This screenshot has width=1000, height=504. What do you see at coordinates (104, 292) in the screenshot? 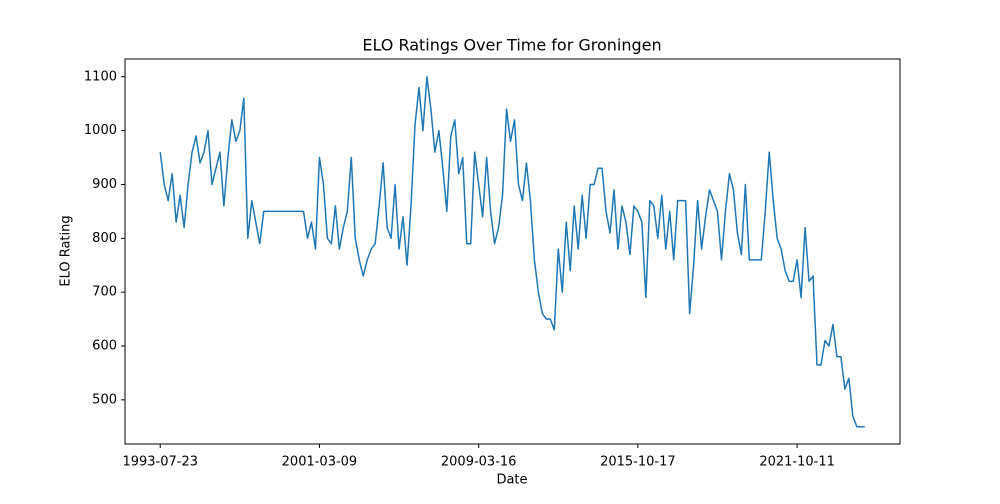
I see `y-tick-label: 700` at bounding box center [104, 292].